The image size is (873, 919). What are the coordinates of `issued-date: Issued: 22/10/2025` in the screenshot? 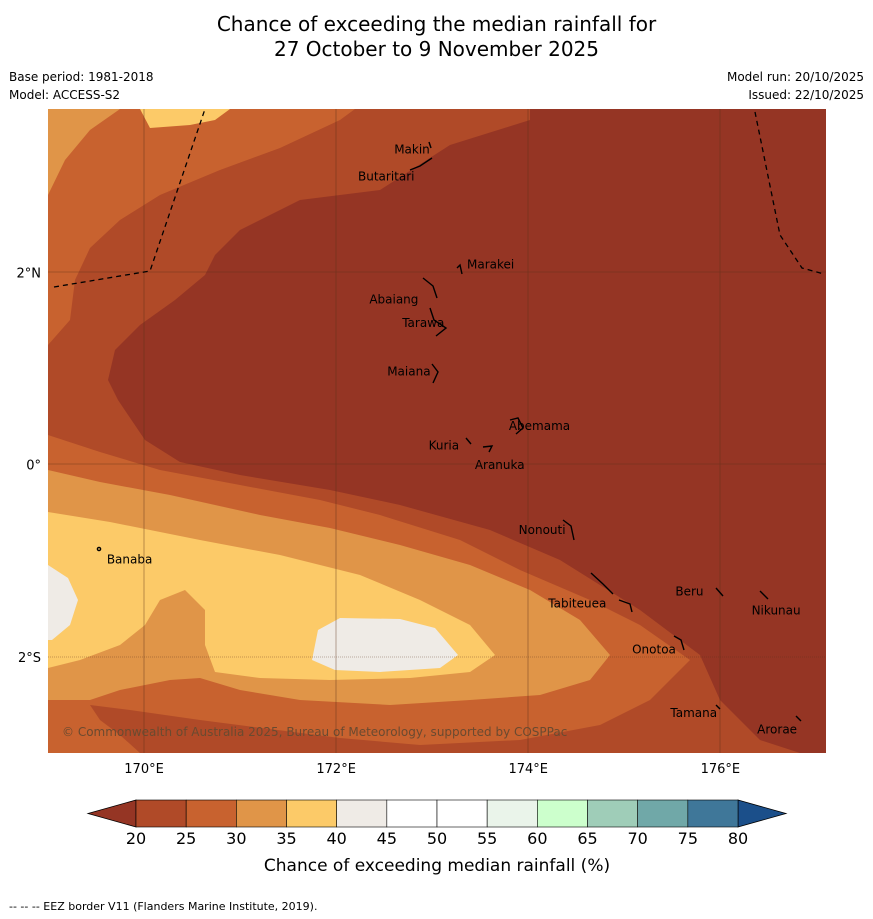 It's located at (806, 95).